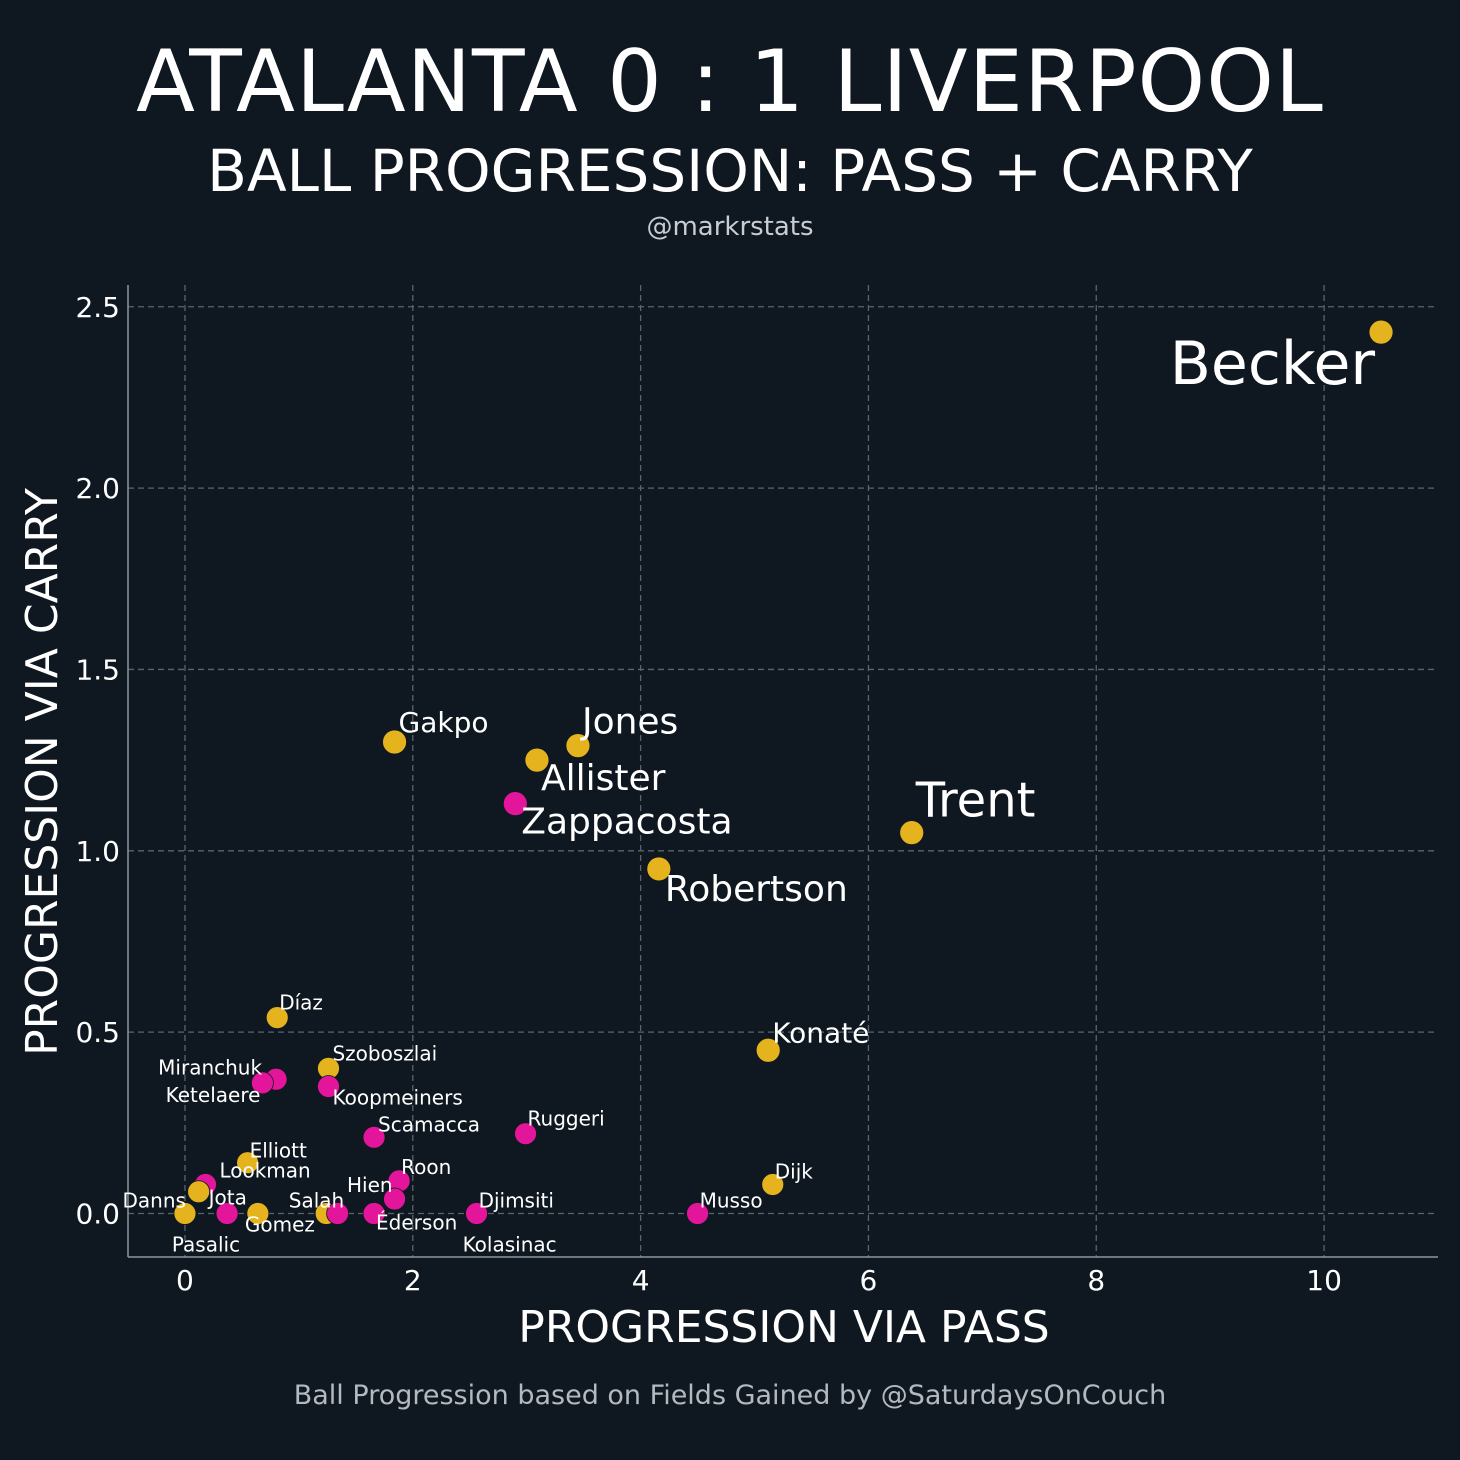  What do you see at coordinates (641, 1280) in the screenshot?
I see `x-tick-label: 4` at bounding box center [641, 1280].